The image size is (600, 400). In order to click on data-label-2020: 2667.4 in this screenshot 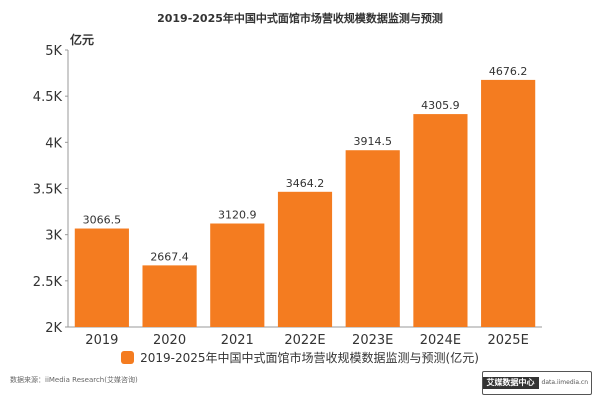, I will do `click(169, 256)`.